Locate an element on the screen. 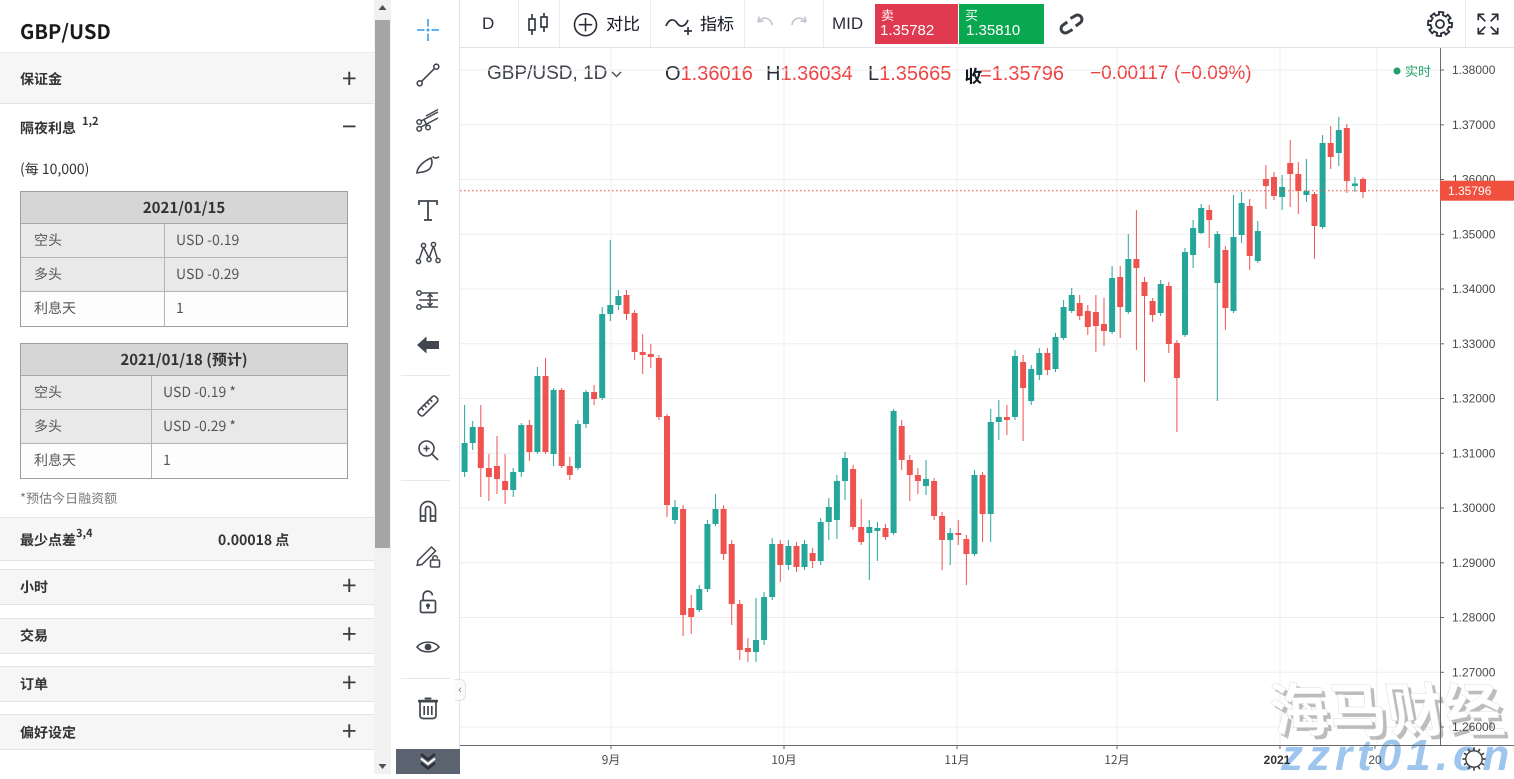  svg-text: 1.26000 is located at coordinates (1474, 727).